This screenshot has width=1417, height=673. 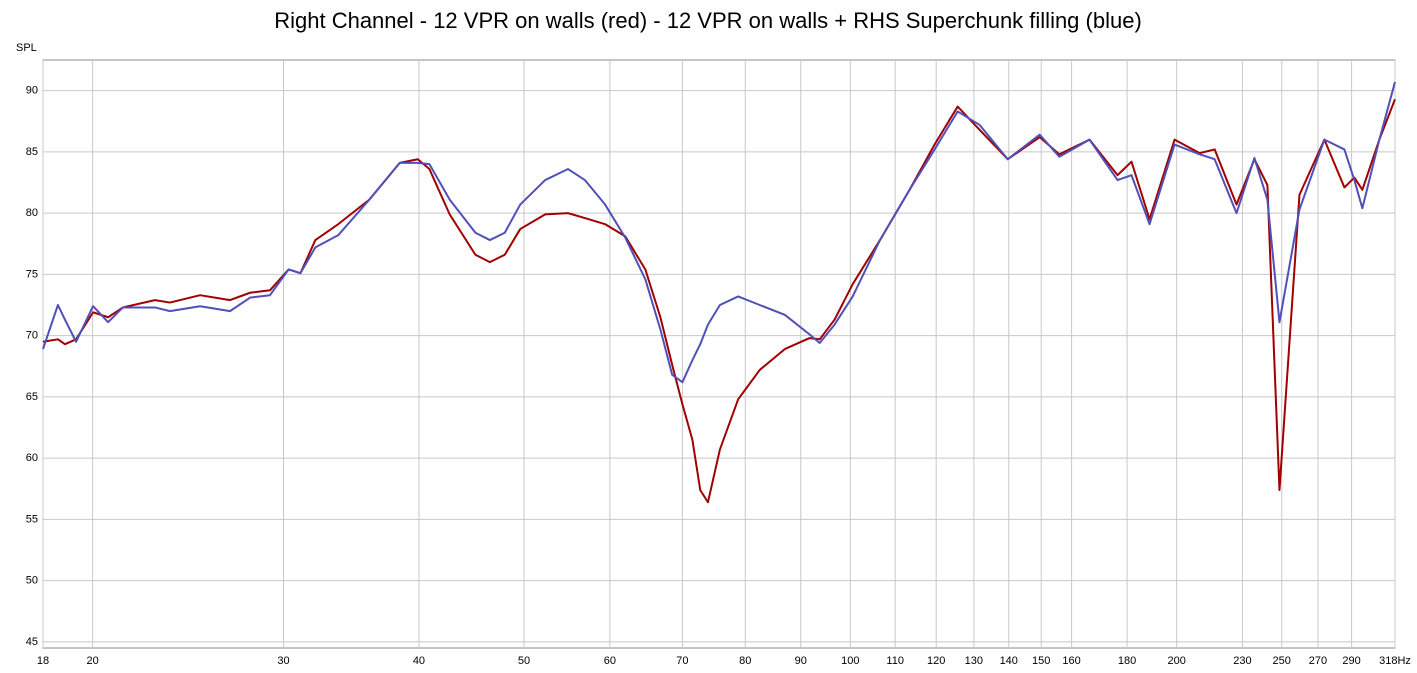 What do you see at coordinates (1318, 661) in the screenshot?
I see `x-tick-label: 270` at bounding box center [1318, 661].